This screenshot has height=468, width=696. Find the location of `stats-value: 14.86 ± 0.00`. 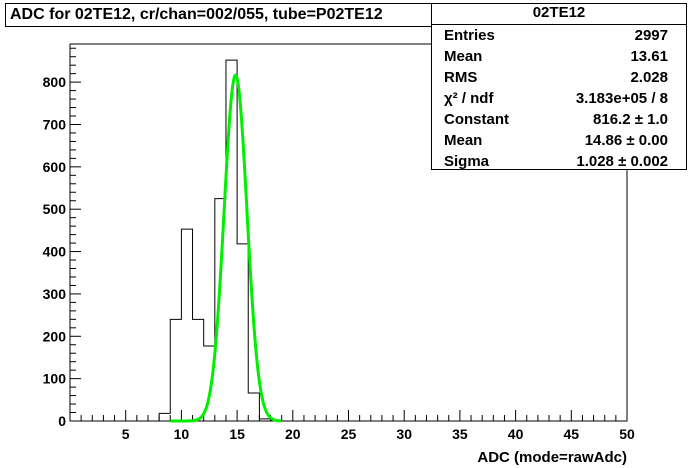

stats-value: 14.86 ± 0.00 is located at coordinates (626, 140).